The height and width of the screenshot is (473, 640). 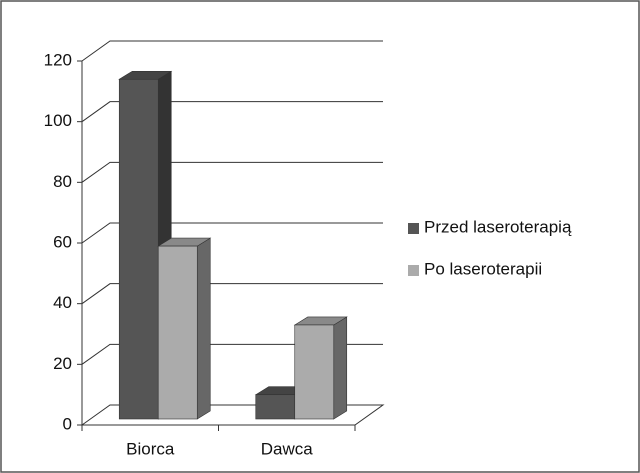 I want to click on y-tick-label: 60, so click(x=62, y=241).